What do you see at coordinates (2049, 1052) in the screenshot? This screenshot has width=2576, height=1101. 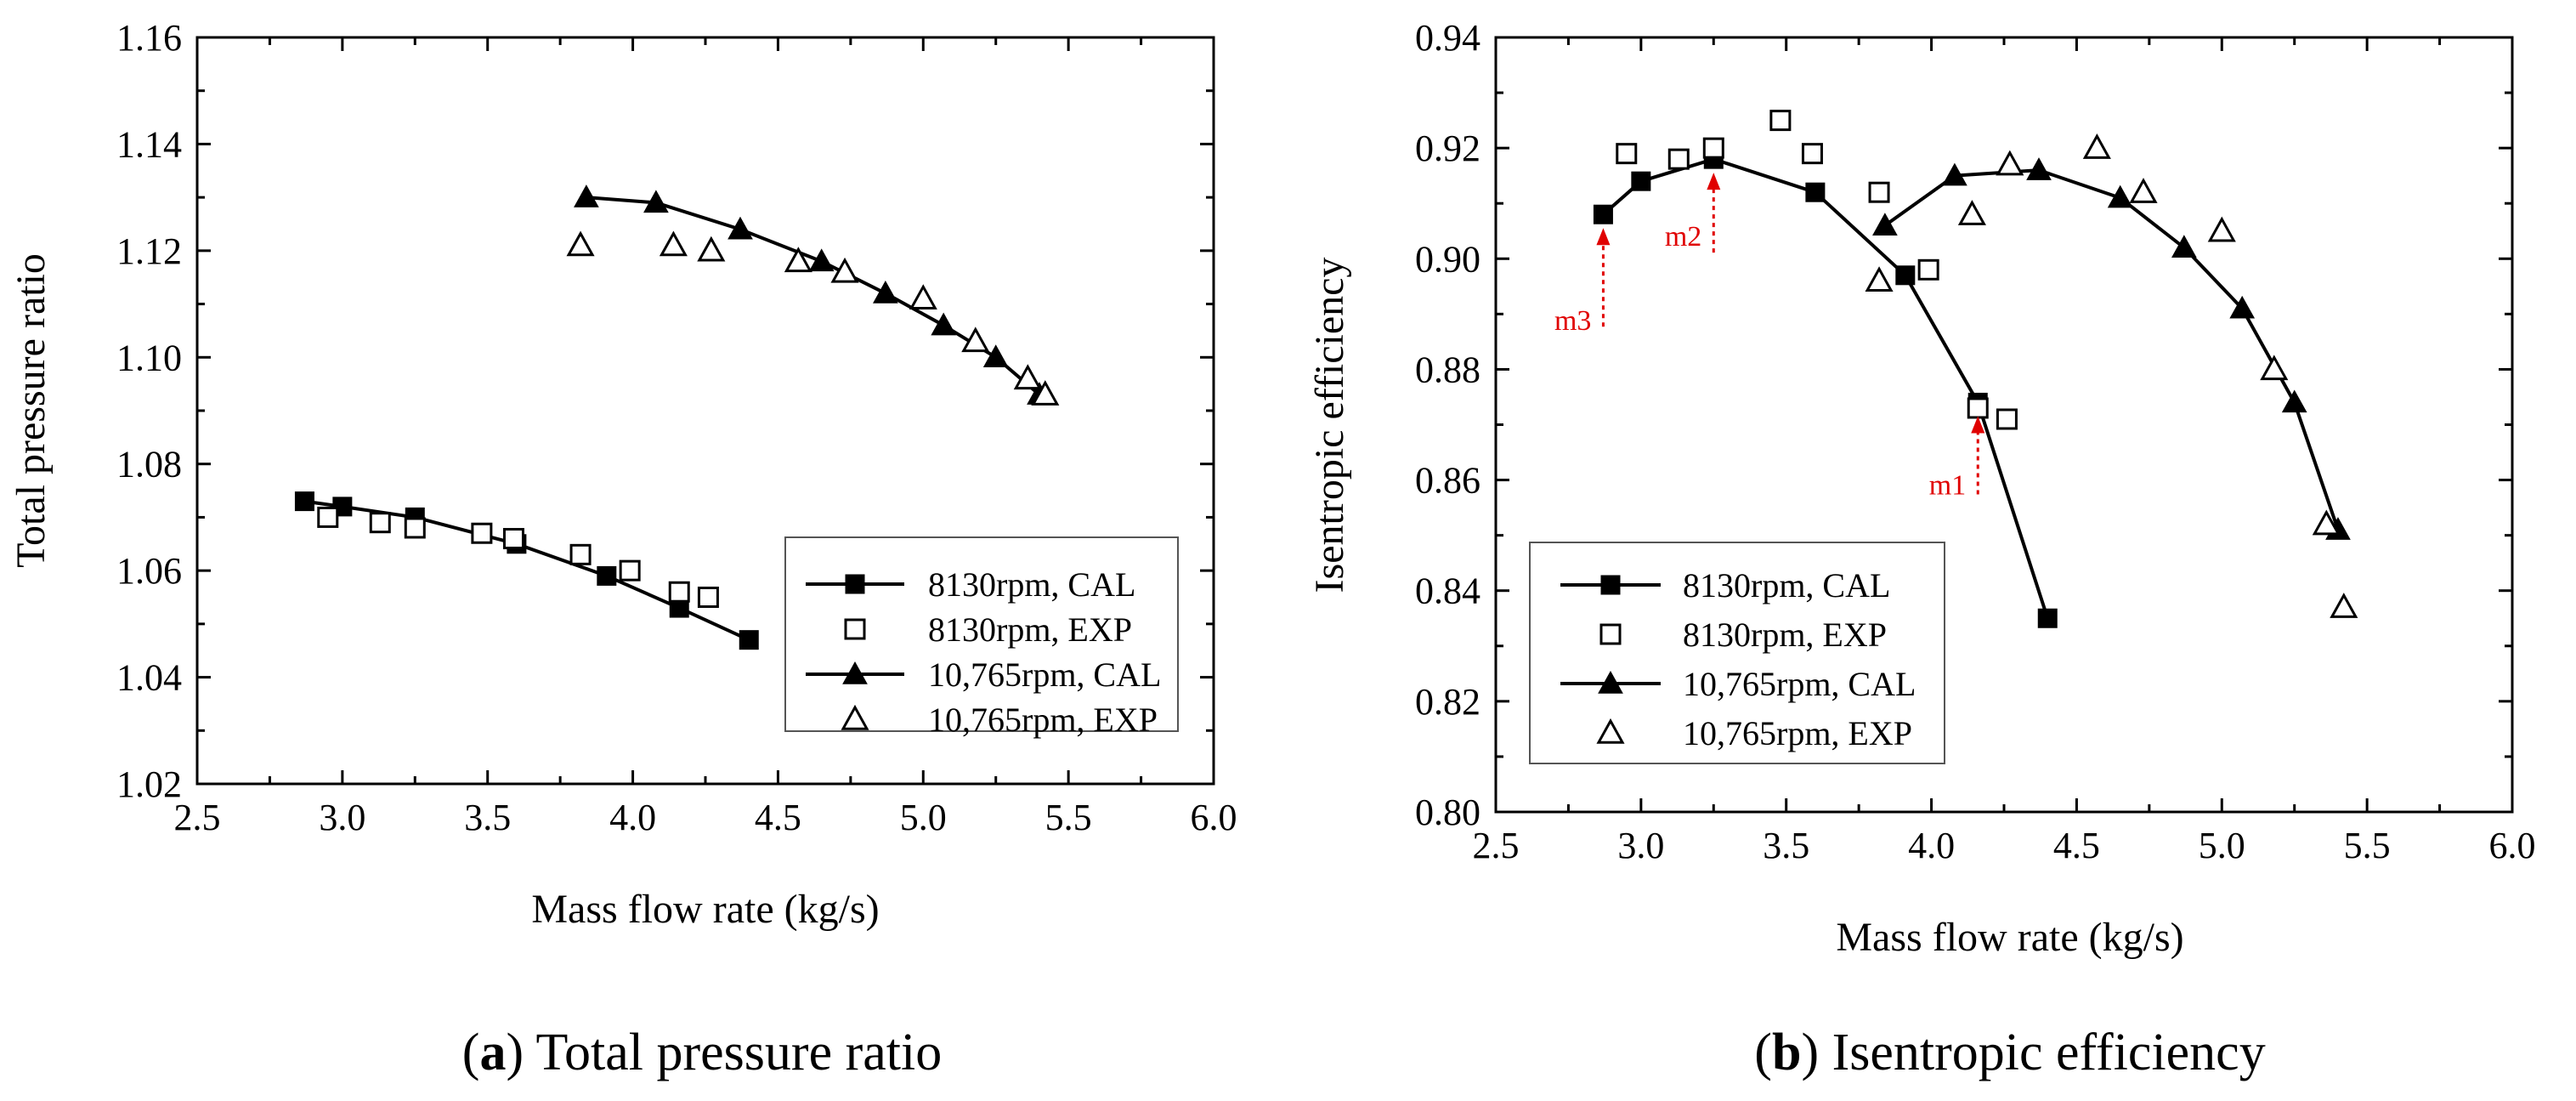 I see `caption-b-text: Isentropic efficiency` at bounding box center [2049, 1052].